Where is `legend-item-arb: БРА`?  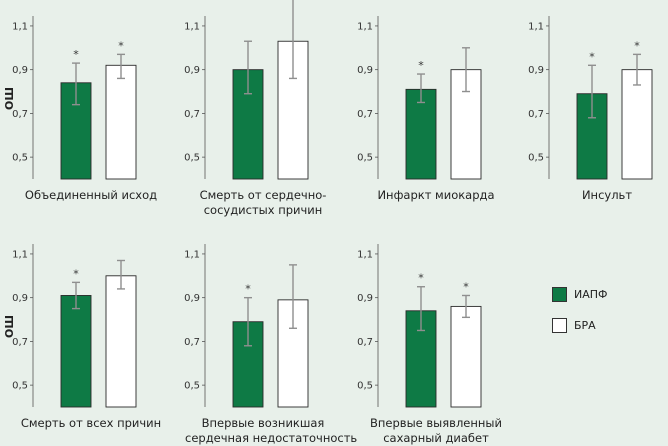 legend-item-arb: БРА is located at coordinates (580, 325).